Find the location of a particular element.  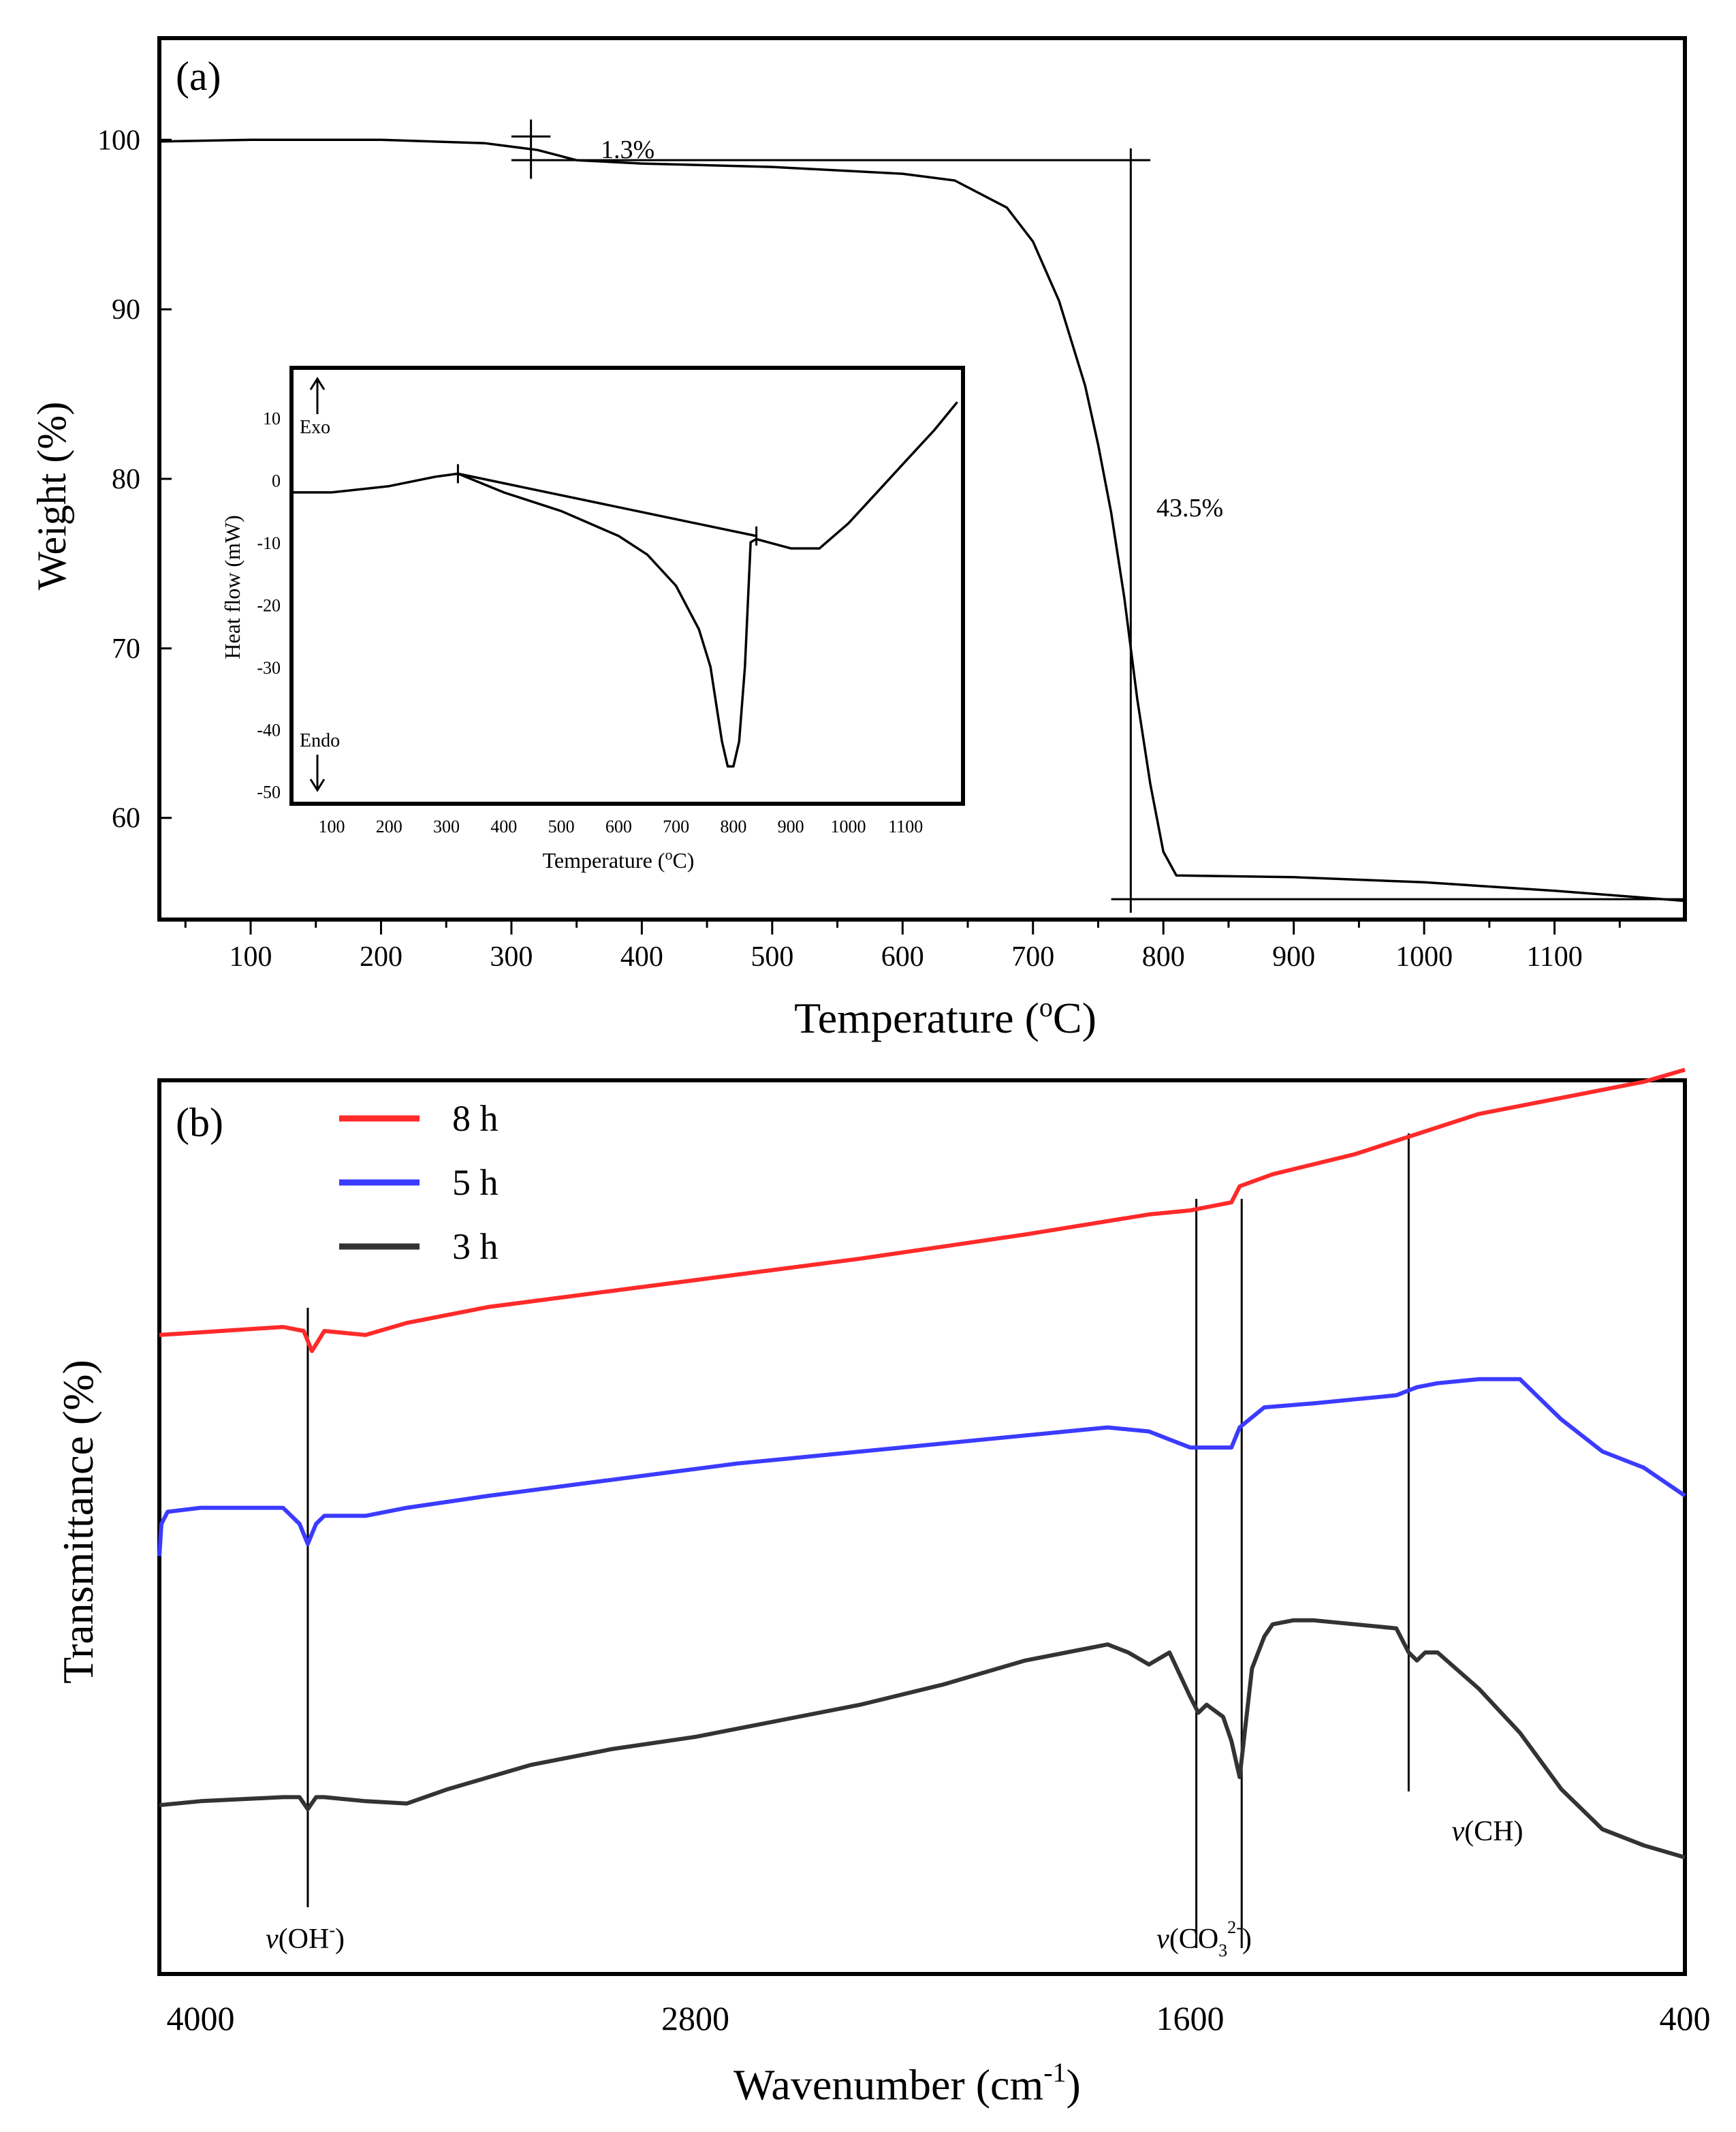

inset-x-axis: 100 200 300 400 500 600 700 800 900 1000 1100 is located at coordinates (620, 826).